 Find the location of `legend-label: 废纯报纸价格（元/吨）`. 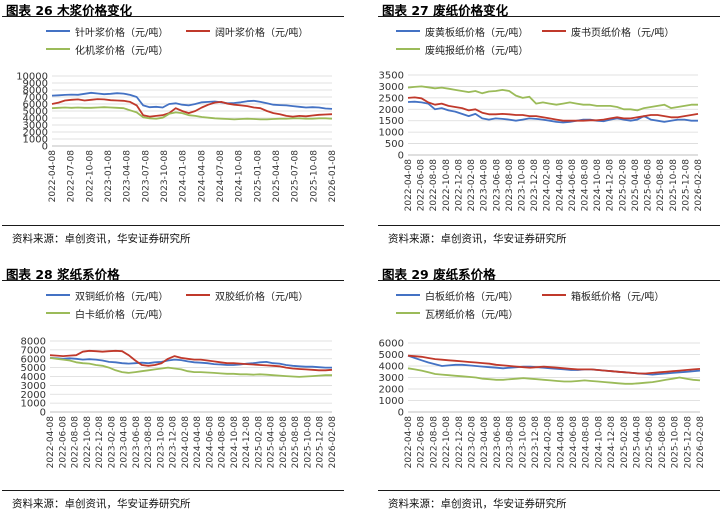

legend-label: 废纯报纸价格（元/吨） is located at coordinates (477, 51).